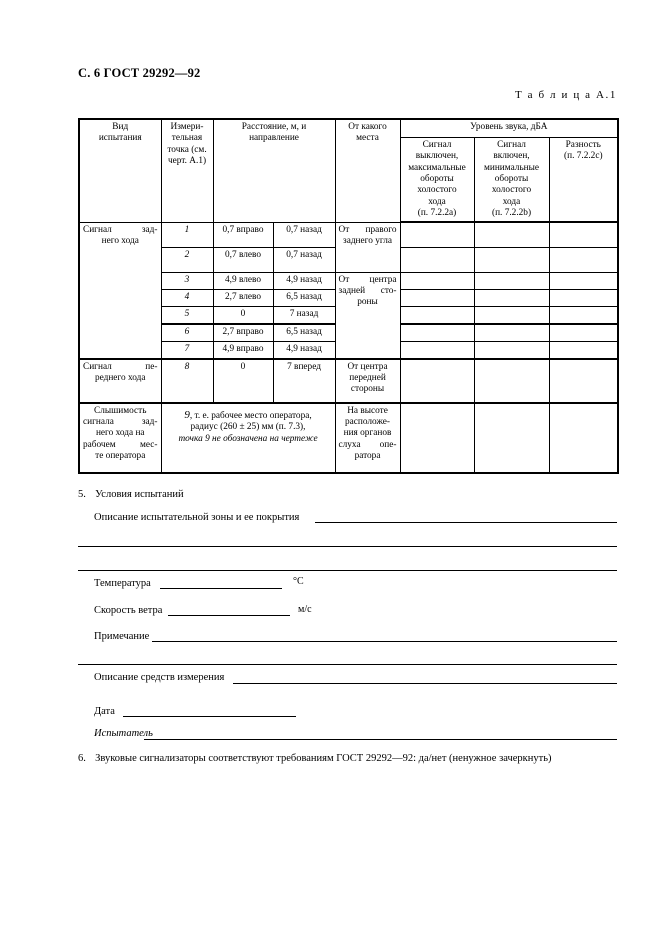  What do you see at coordinates (584, 437) in the screenshot?
I see `cell-diff-audibility` at bounding box center [584, 437].